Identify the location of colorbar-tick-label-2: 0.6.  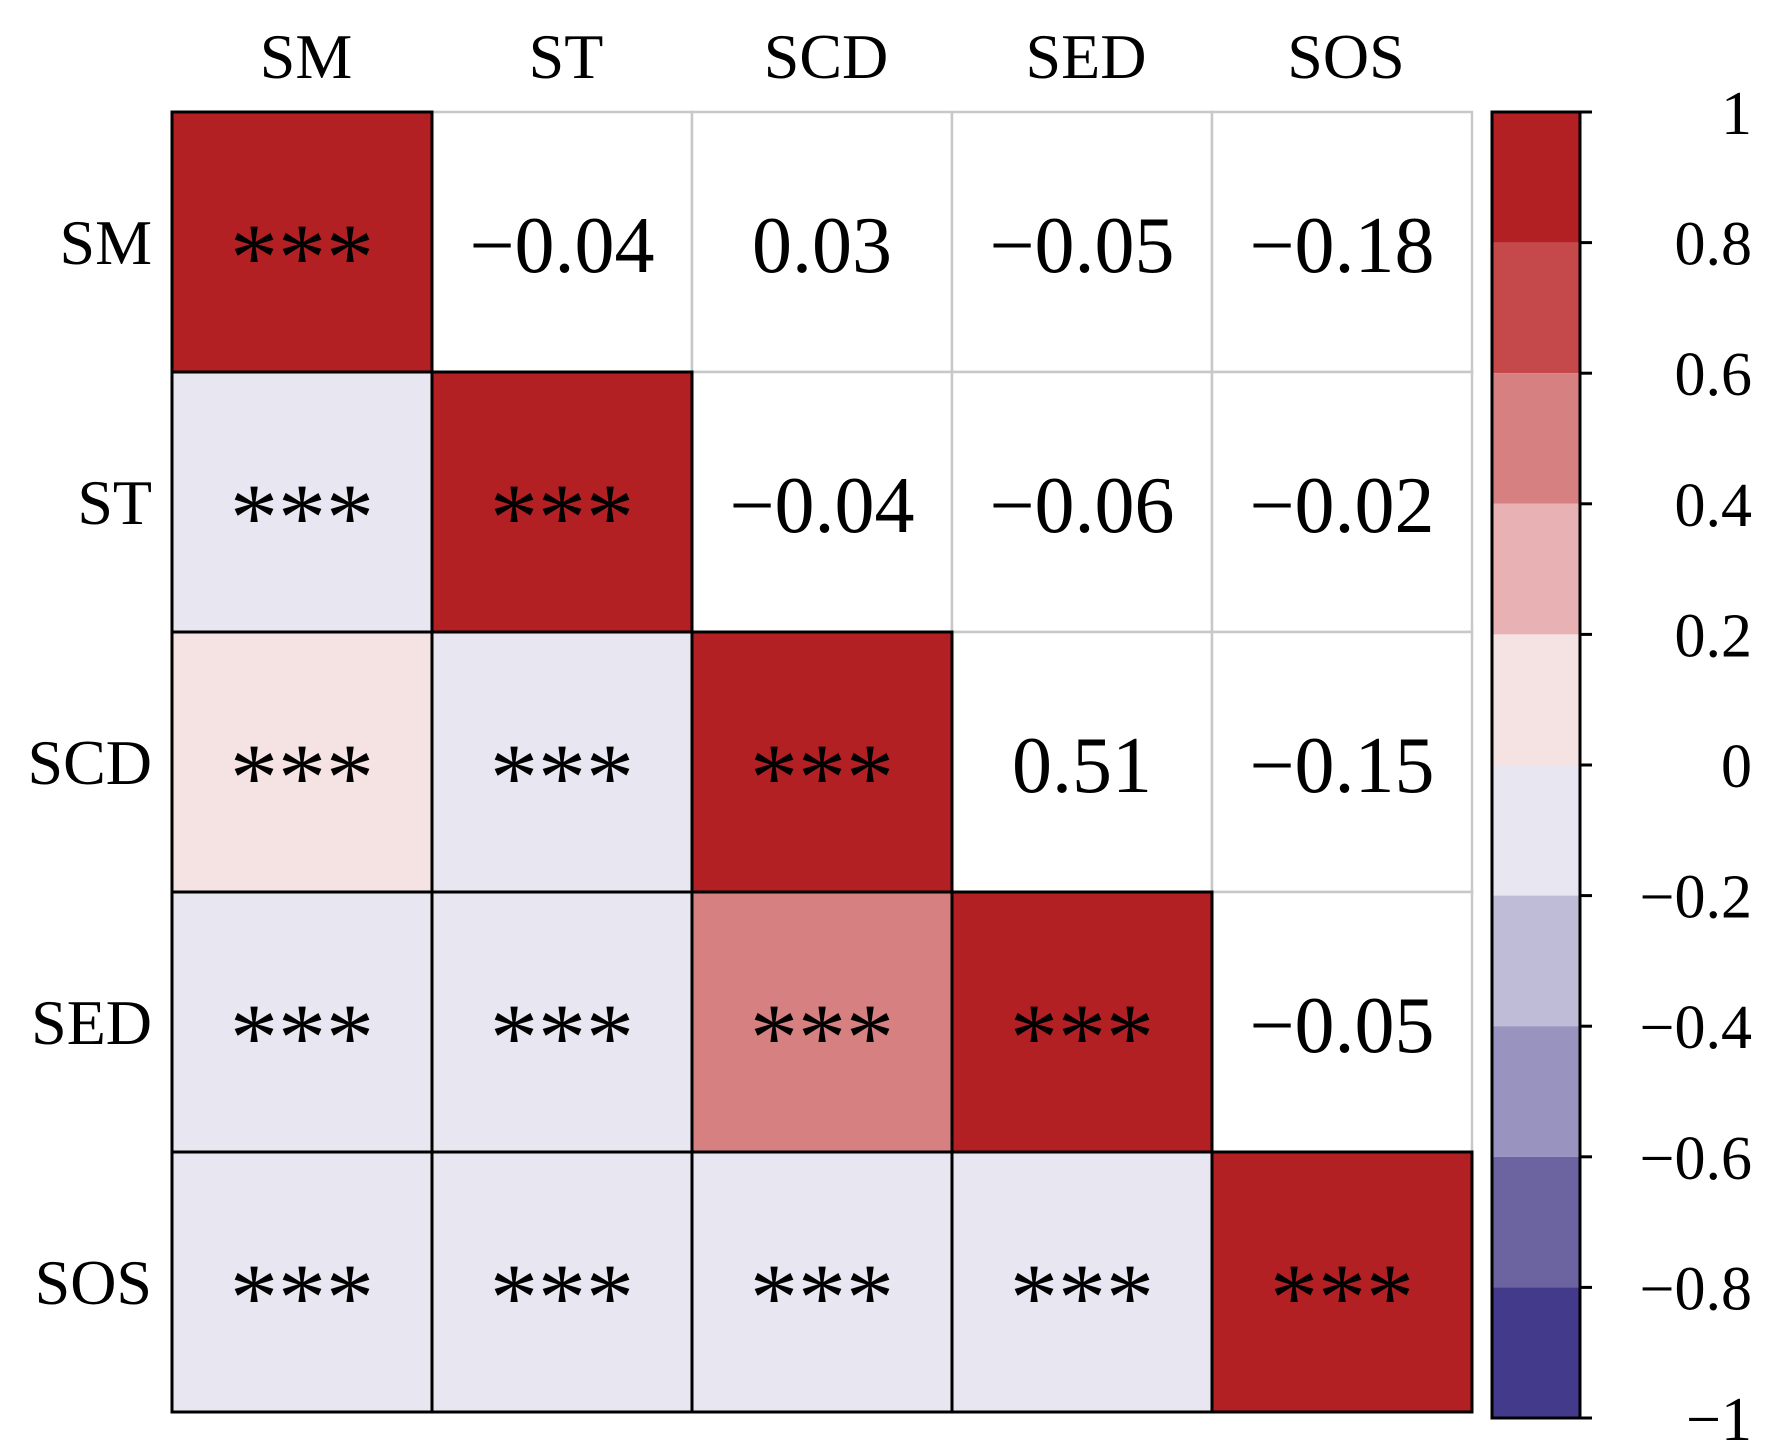
(1714, 375).